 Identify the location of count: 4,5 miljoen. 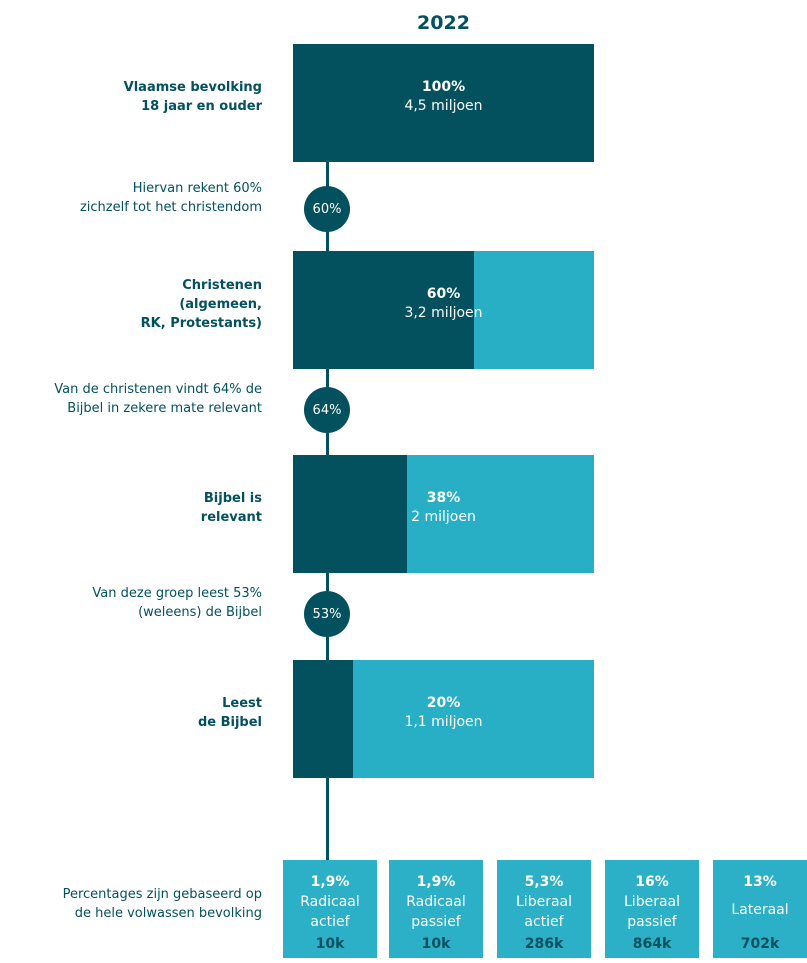
(443, 106).